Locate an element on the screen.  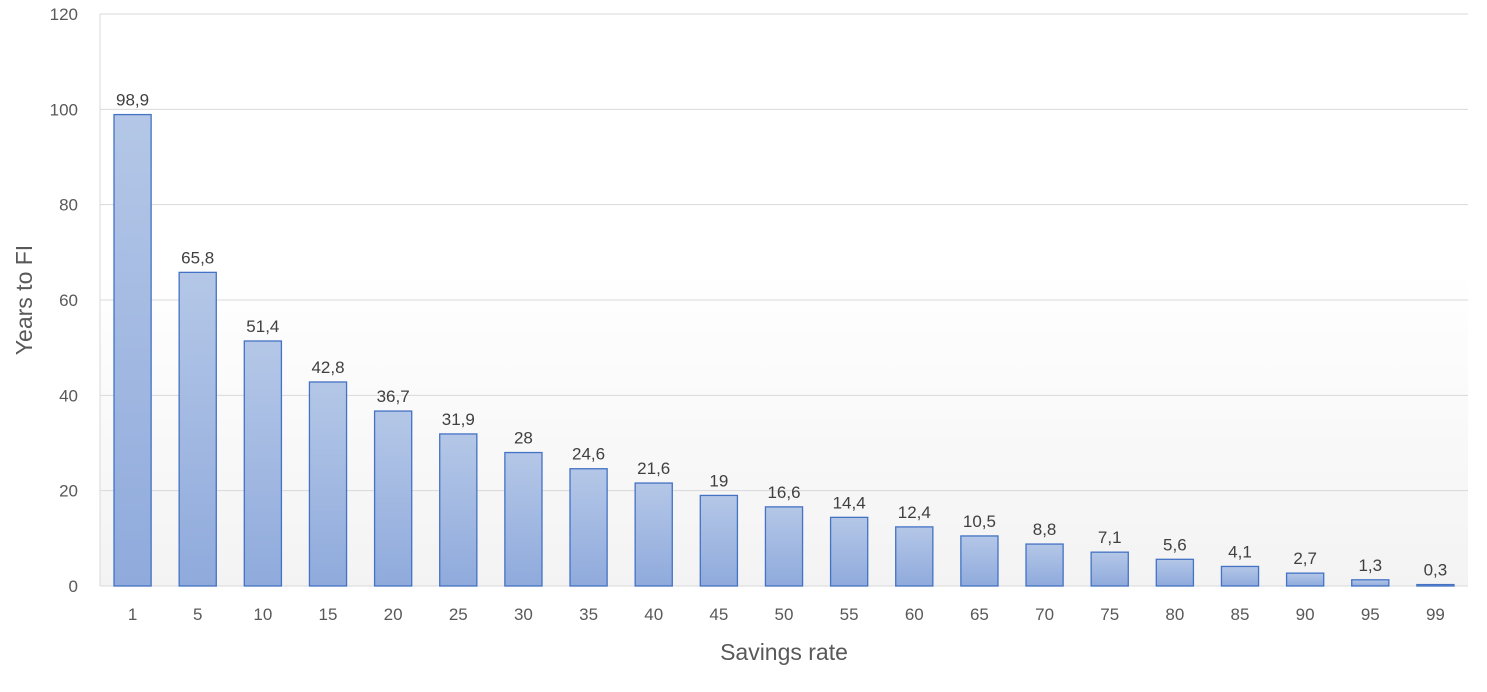
y-tick-label: 20 is located at coordinates (68, 491).